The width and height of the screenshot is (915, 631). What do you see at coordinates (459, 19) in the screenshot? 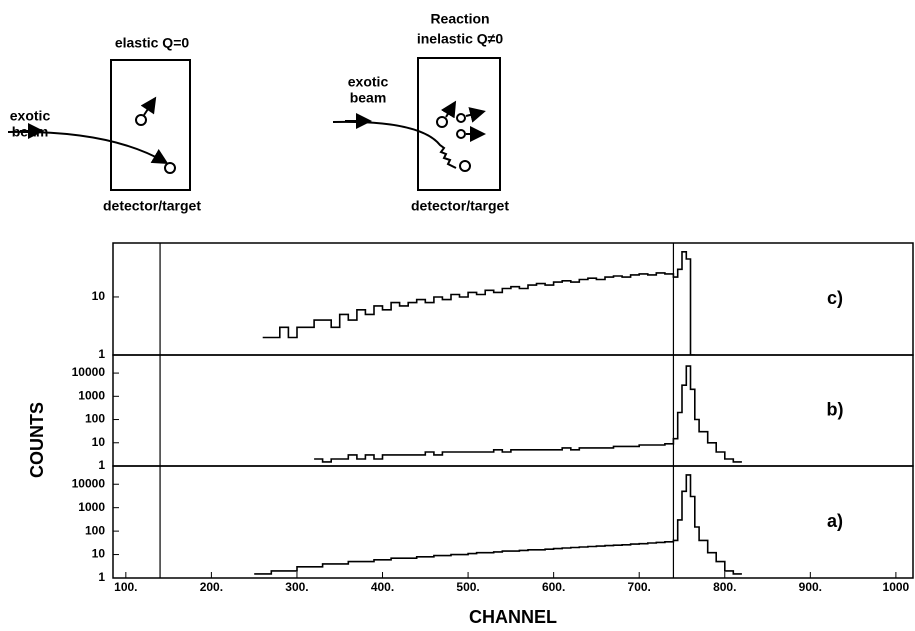
I see `diagram-title: Reaction` at bounding box center [459, 19].